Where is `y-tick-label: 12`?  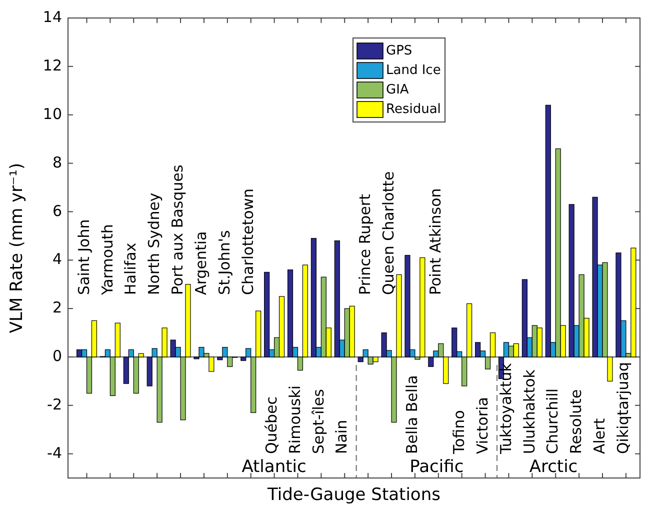
y-tick-label: 12 is located at coordinates (52, 65).